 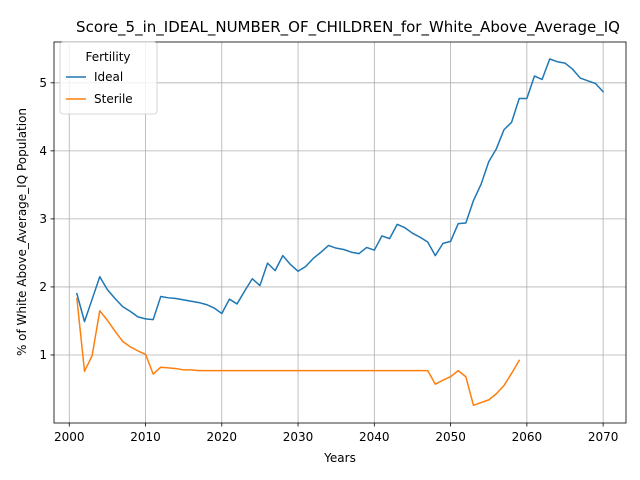 I want to click on x-tick-label: 2060, so click(x=527, y=437).